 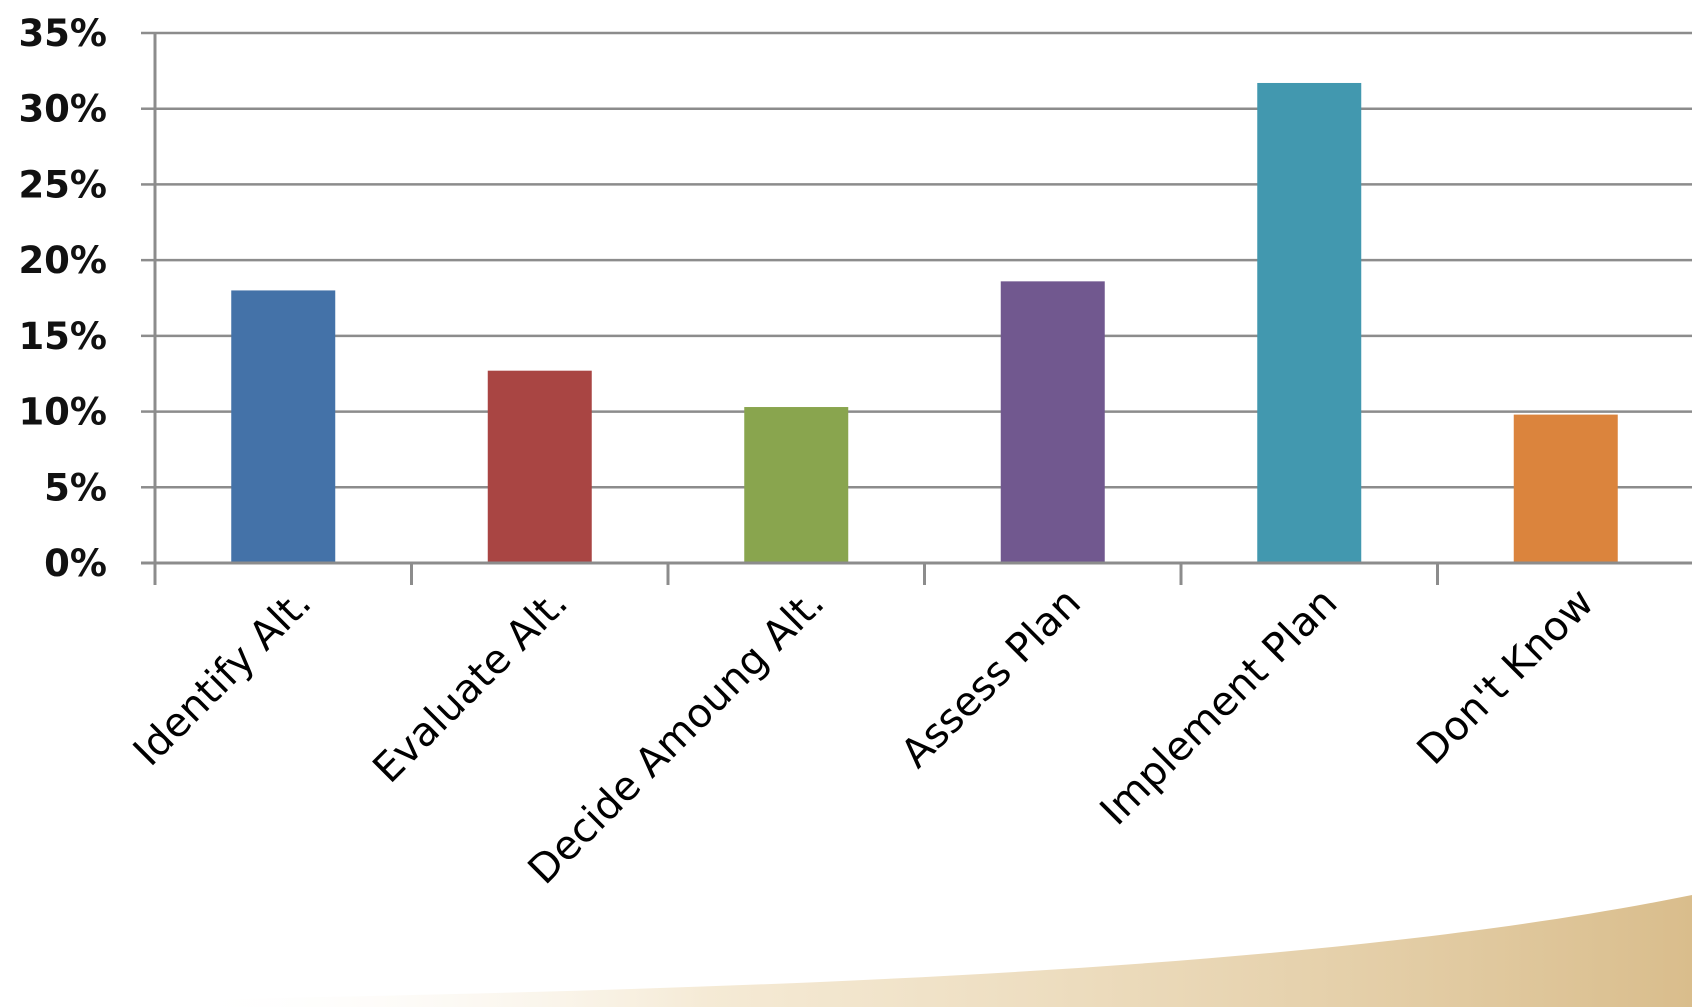 What do you see at coordinates (62, 298) in the screenshot?
I see `y-axis-tick-labels: 0% 5% 10% 15% 20% 25% 30% 35%` at bounding box center [62, 298].